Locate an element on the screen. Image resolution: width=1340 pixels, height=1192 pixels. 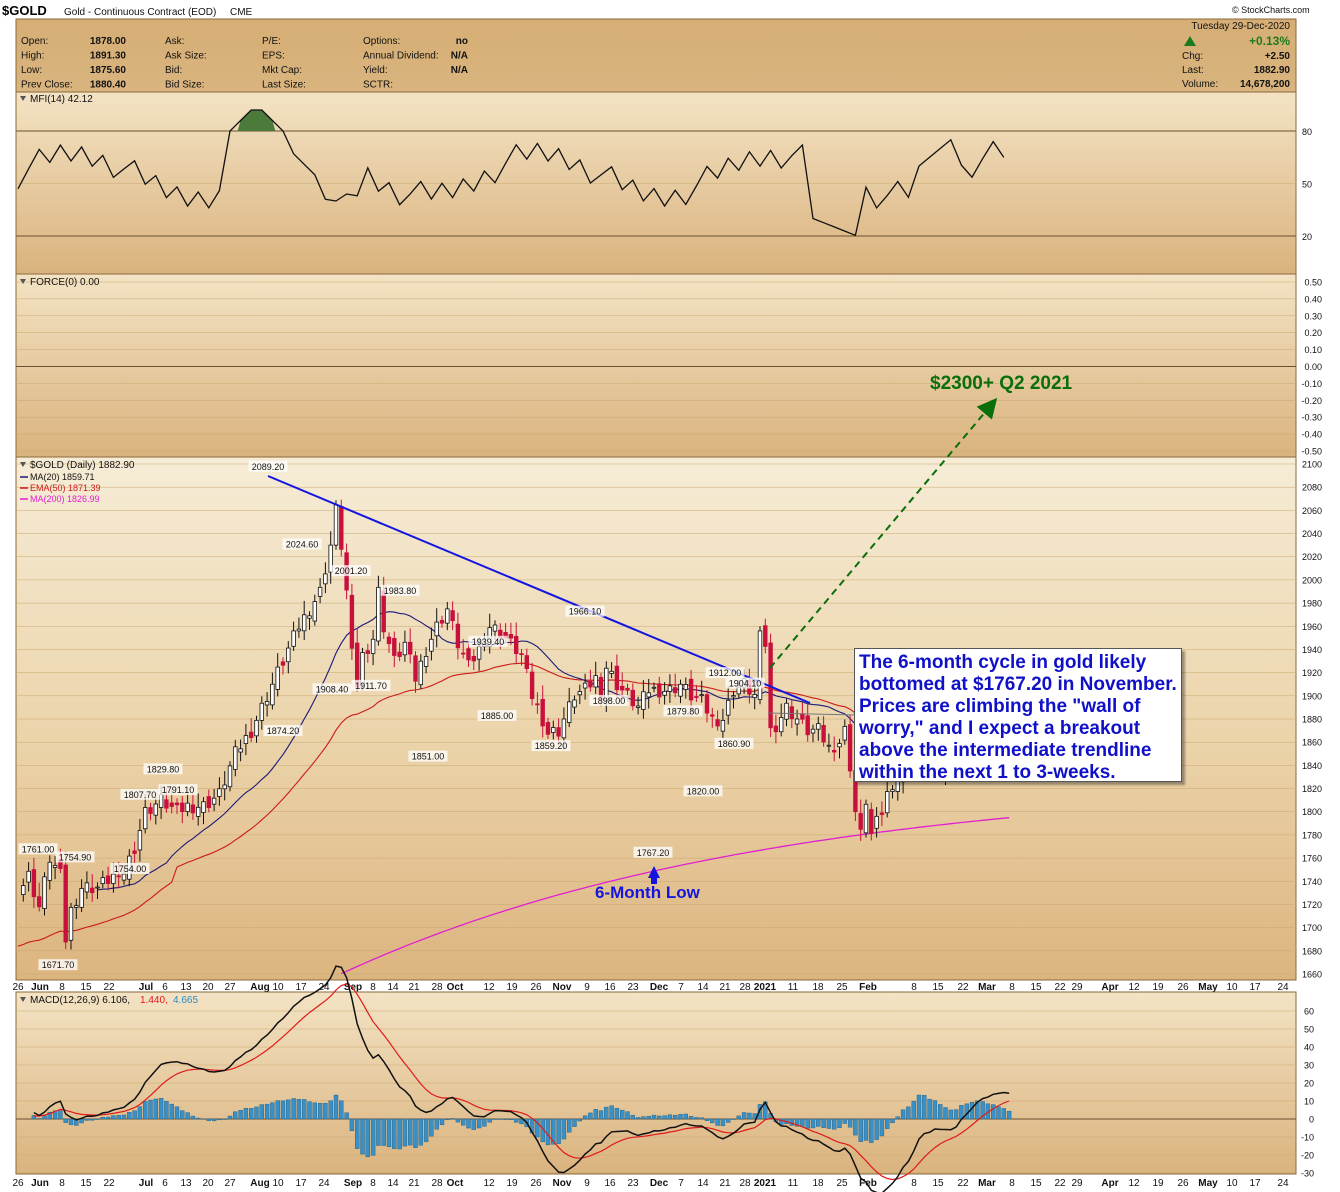
quote-label: Mkt Cap: is located at coordinates (282, 70).